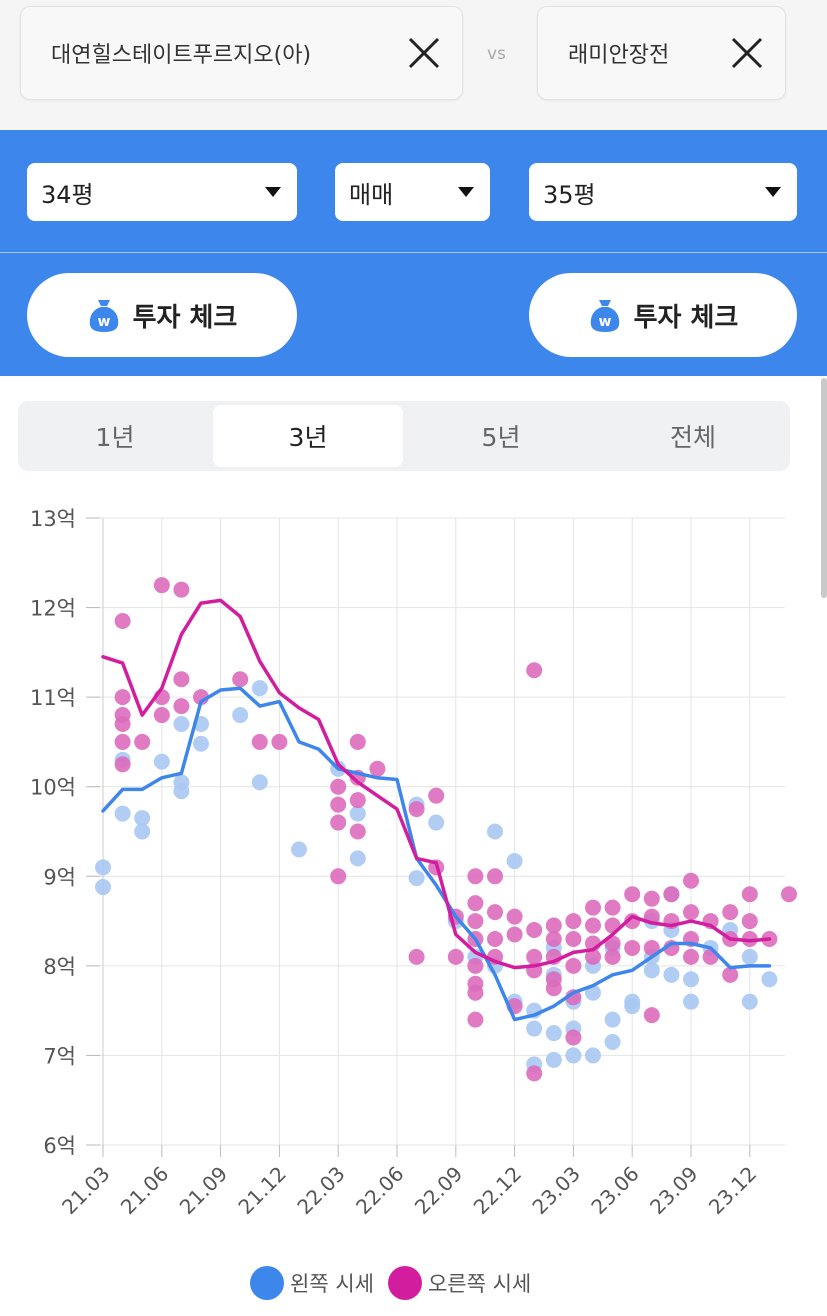  I want to click on period-tabs: 1년 3년 5년 전체, so click(404, 436).